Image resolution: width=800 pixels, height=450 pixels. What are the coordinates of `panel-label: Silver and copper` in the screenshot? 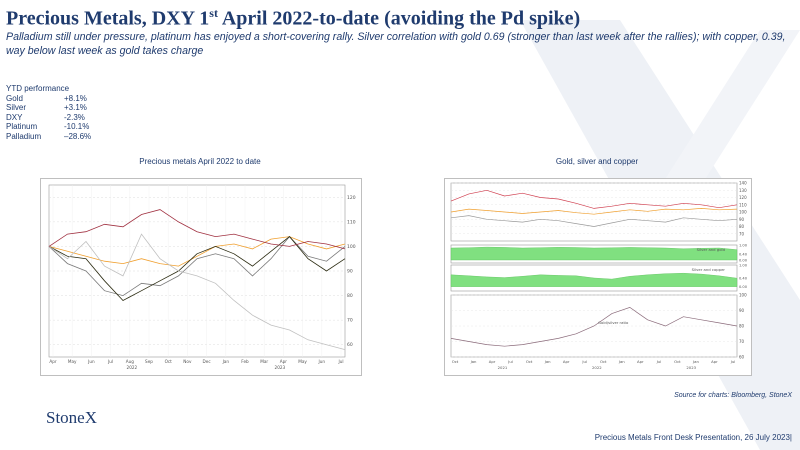 It's located at (709, 269).